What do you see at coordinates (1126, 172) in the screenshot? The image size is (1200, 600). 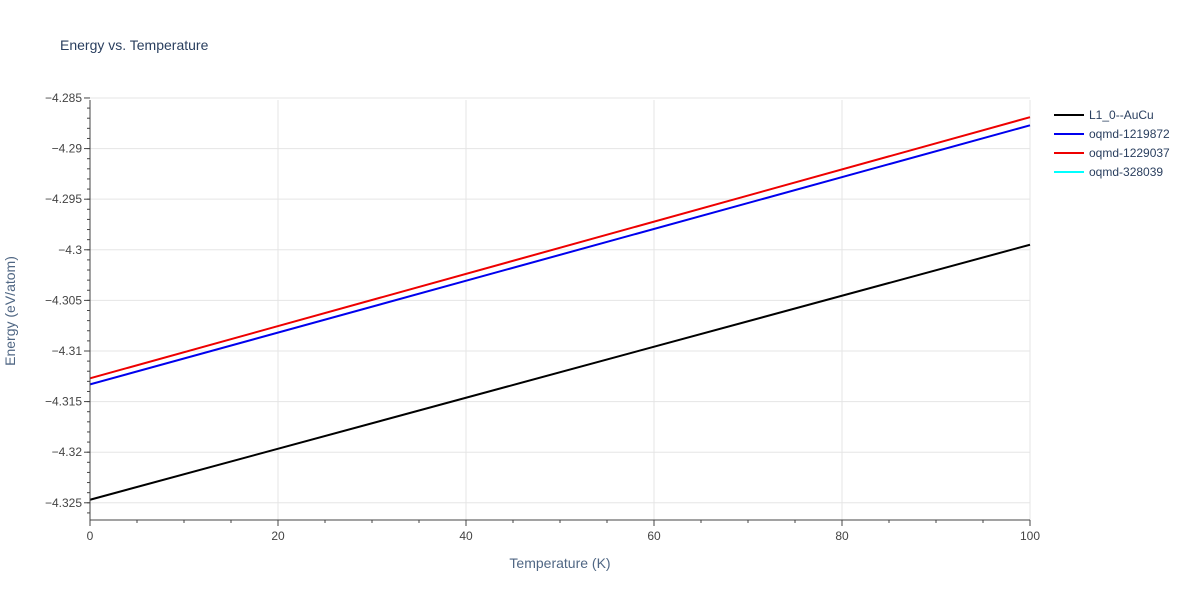 I see `legend-label: oqmd-328039` at bounding box center [1126, 172].